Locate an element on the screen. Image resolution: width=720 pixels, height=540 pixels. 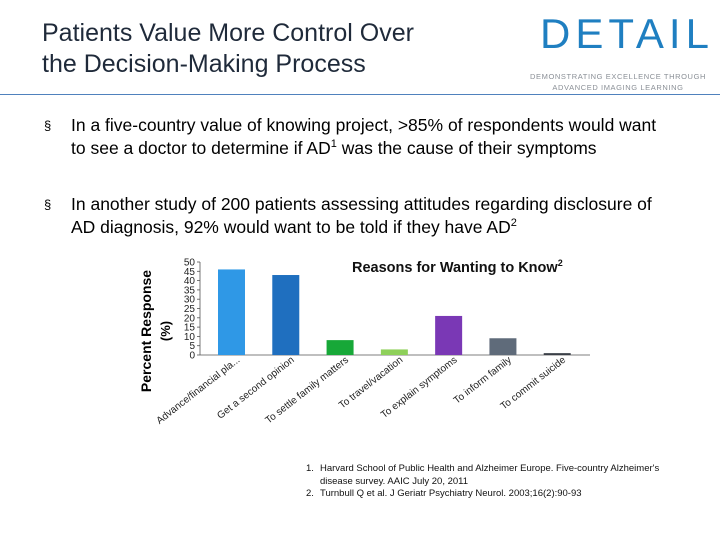
chart-title-text: Reasons for Wanting to Know is located at coordinates (455, 268).